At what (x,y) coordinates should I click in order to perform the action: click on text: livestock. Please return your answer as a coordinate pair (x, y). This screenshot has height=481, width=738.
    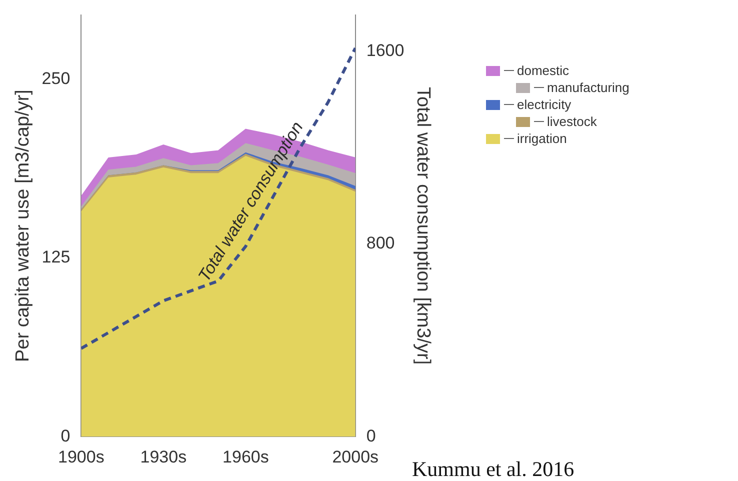
    Looking at the image, I should click on (572, 121).